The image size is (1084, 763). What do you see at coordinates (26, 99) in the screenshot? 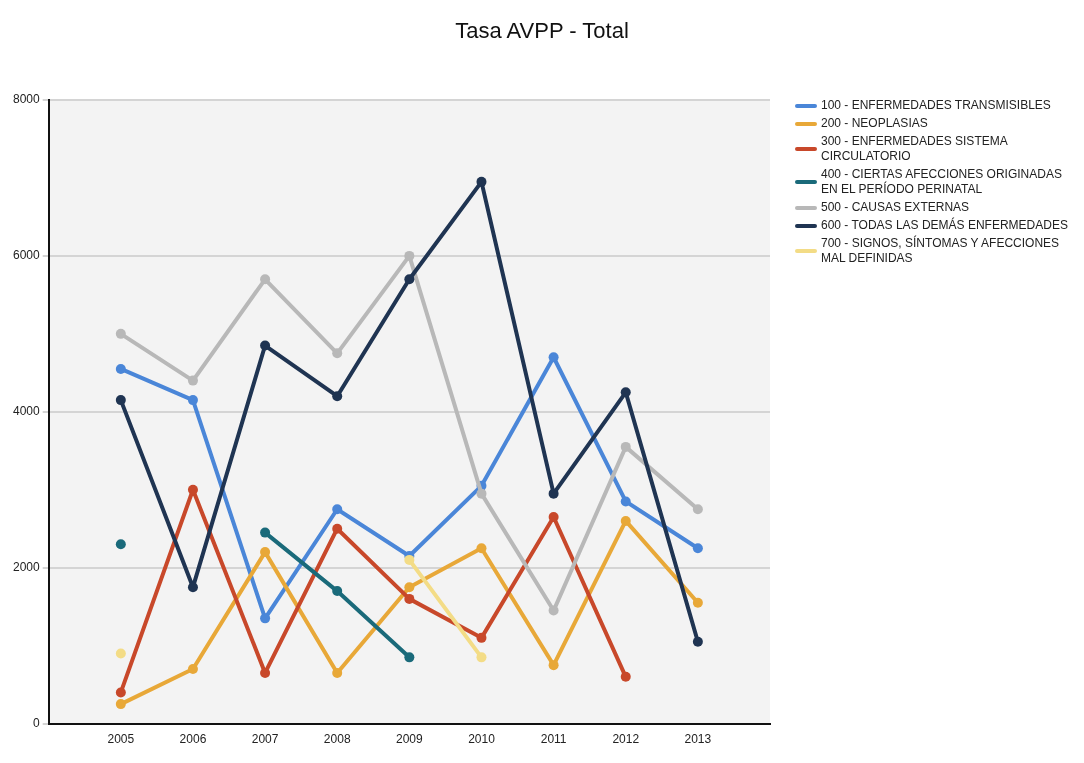
I see `y-tick-label: 8000` at bounding box center [26, 99].